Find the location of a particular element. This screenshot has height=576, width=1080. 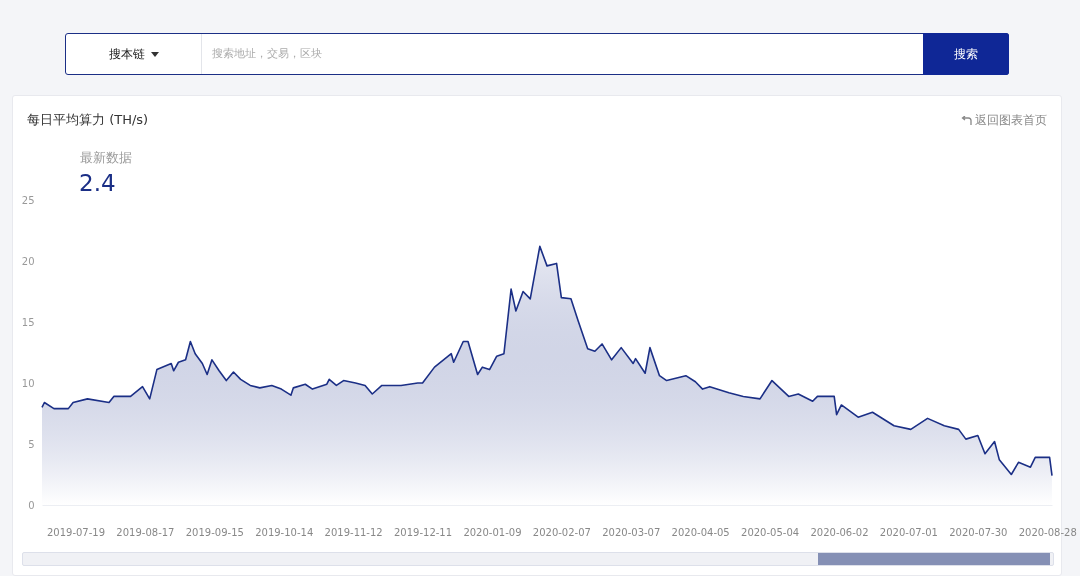

x-tick-label: 2019-10-14 is located at coordinates (284, 532).